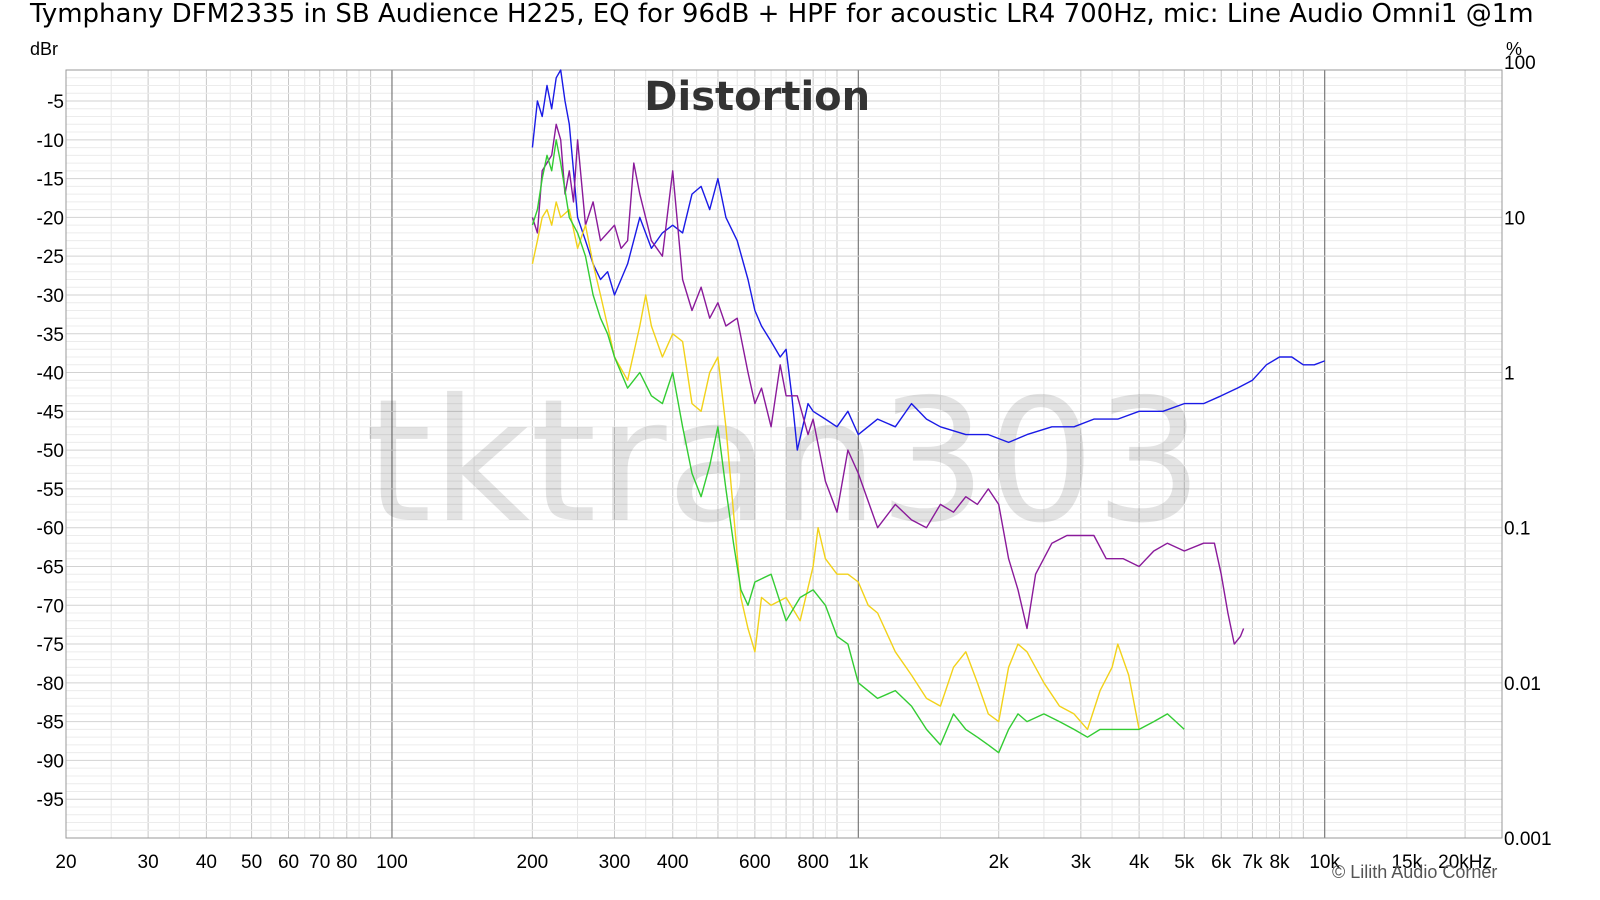 The width and height of the screenshot is (1600, 900). I want to click on y-left-tick-label: -95, so click(50, 800).